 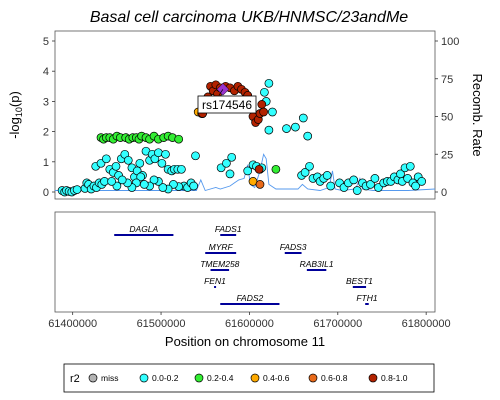 I want to click on left-tick-label: 4, so click(x=46, y=72).